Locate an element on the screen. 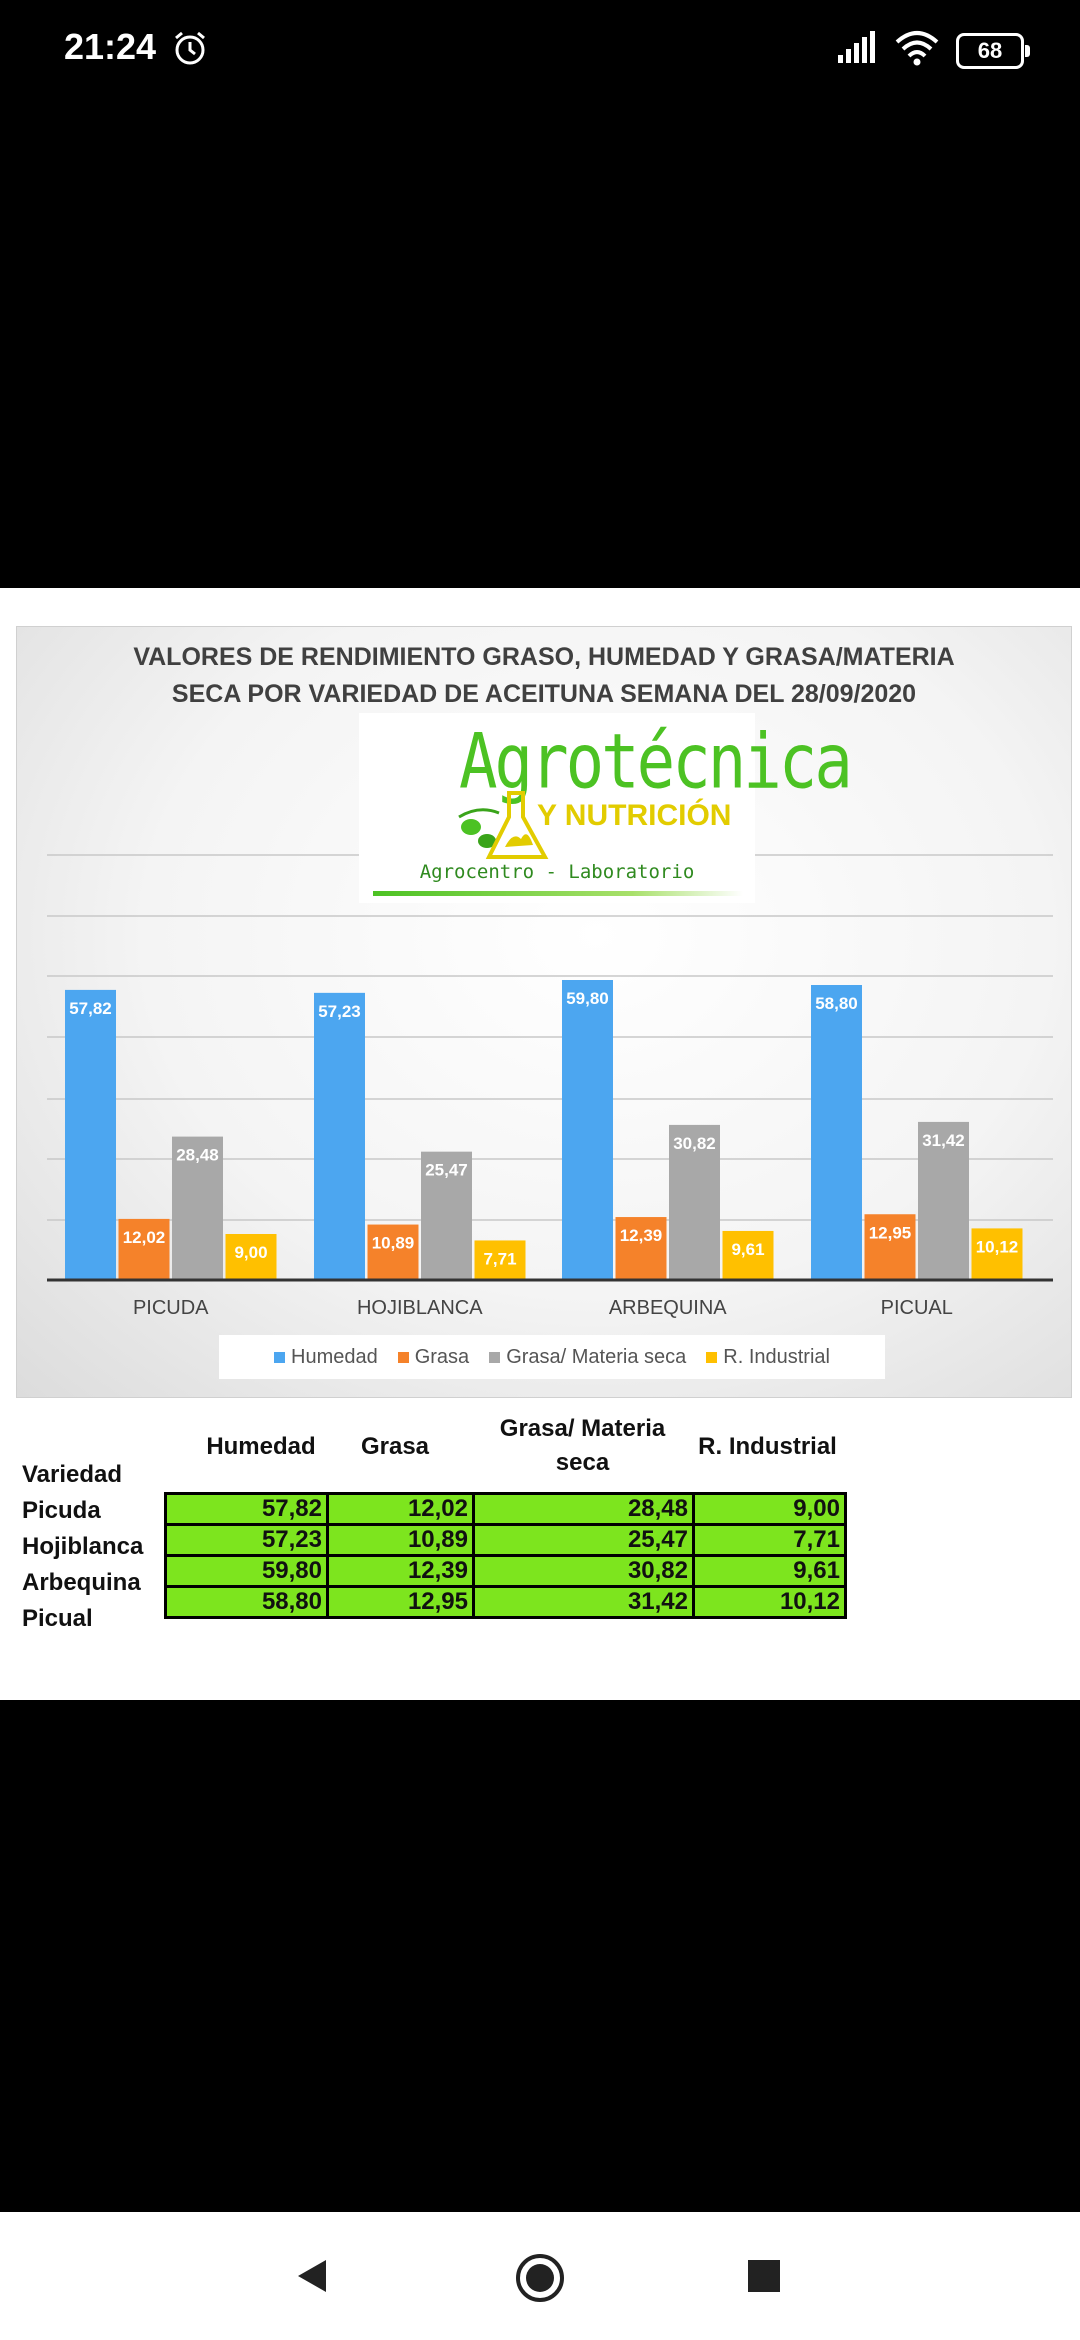 This screenshot has height=2340, width=1080. legend-item-r-industrial: R. Industrial is located at coordinates (768, 1357).